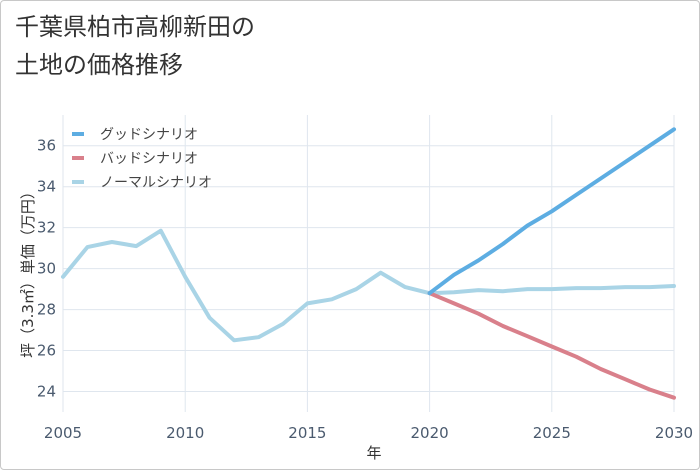  Describe the element at coordinates (149, 135) in the screenshot. I see `legend-label: グッドシナリオ` at that location.